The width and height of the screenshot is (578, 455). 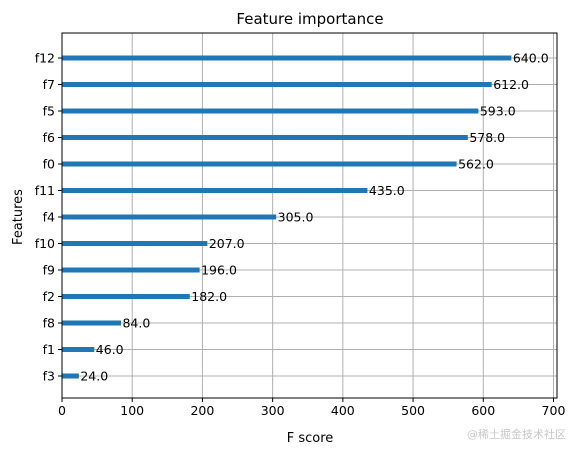 I want to click on data-label-f11: 435.0, so click(x=387, y=190).